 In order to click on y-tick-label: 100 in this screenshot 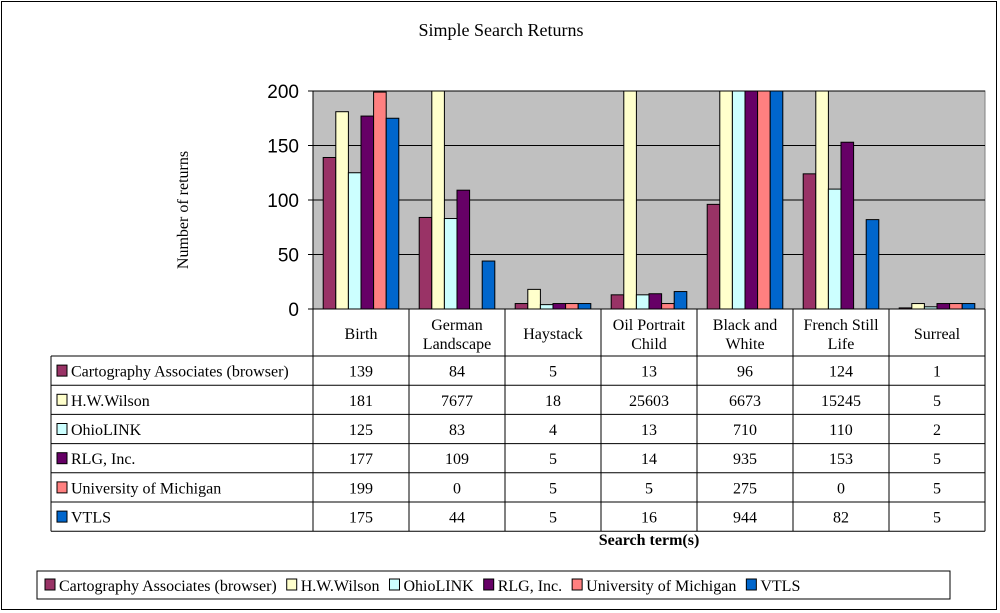, I will do `click(283, 201)`.